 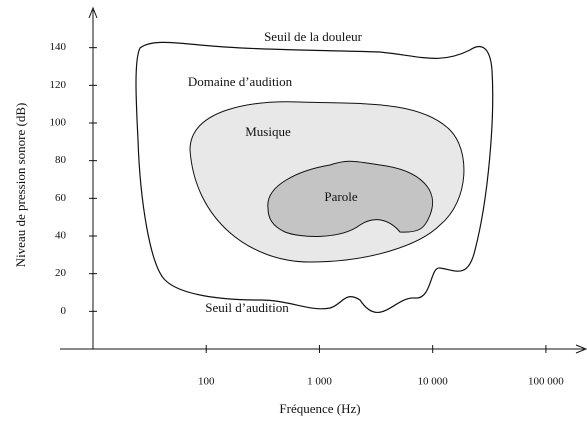 What do you see at coordinates (340, 196) in the screenshot?
I see `annotation: Parole` at bounding box center [340, 196].